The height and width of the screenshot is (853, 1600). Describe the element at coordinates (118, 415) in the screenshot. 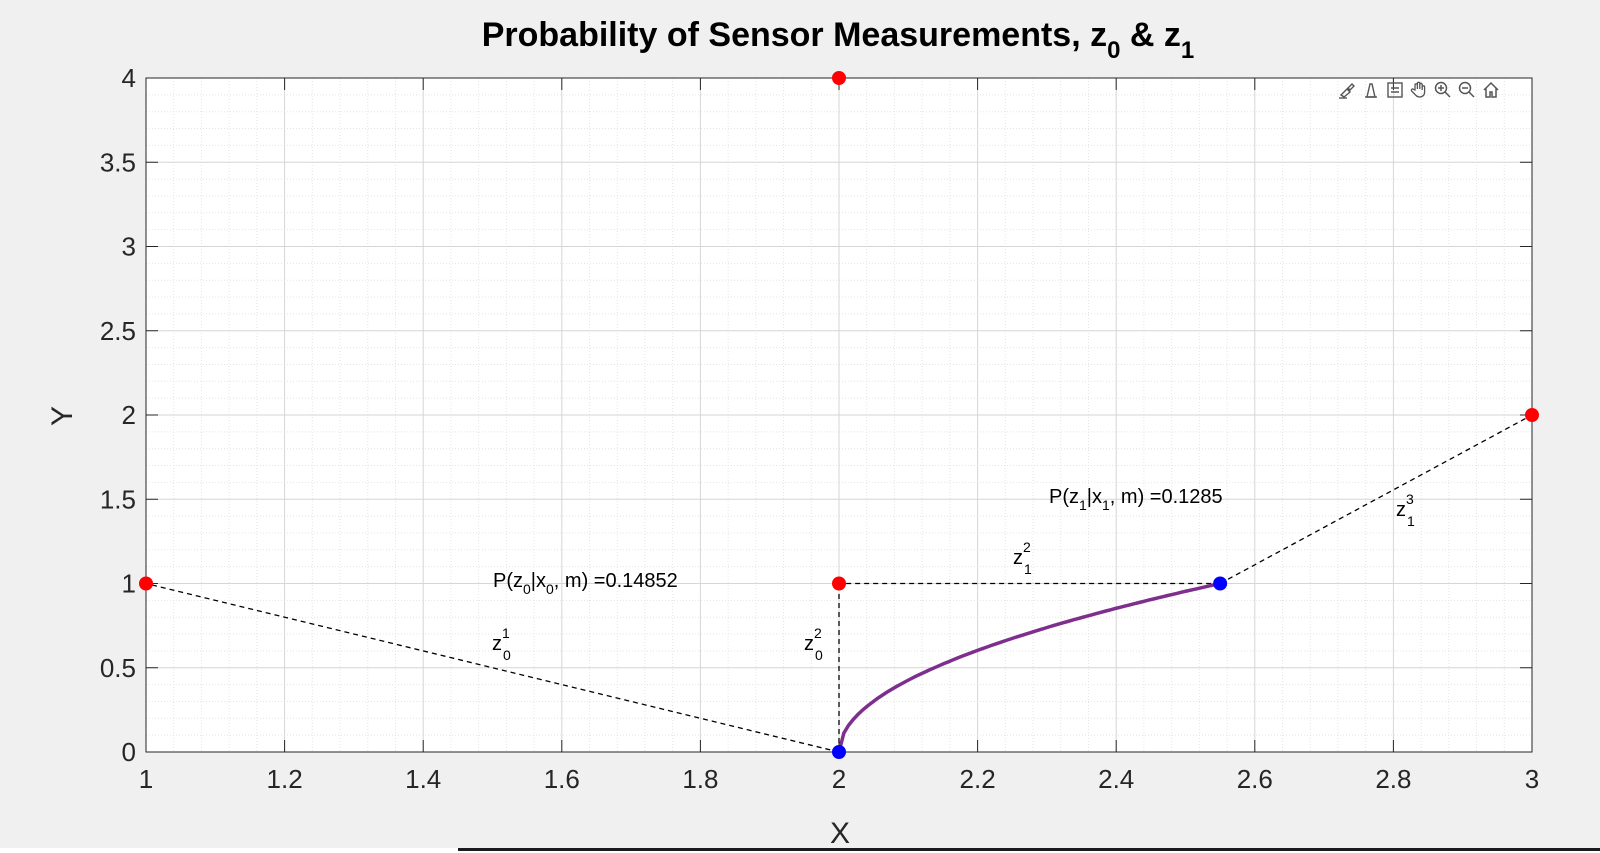

I see `y-tick-labels: 0 0.5 1 1.5 2 2.5 3 3.5 4` at that location.